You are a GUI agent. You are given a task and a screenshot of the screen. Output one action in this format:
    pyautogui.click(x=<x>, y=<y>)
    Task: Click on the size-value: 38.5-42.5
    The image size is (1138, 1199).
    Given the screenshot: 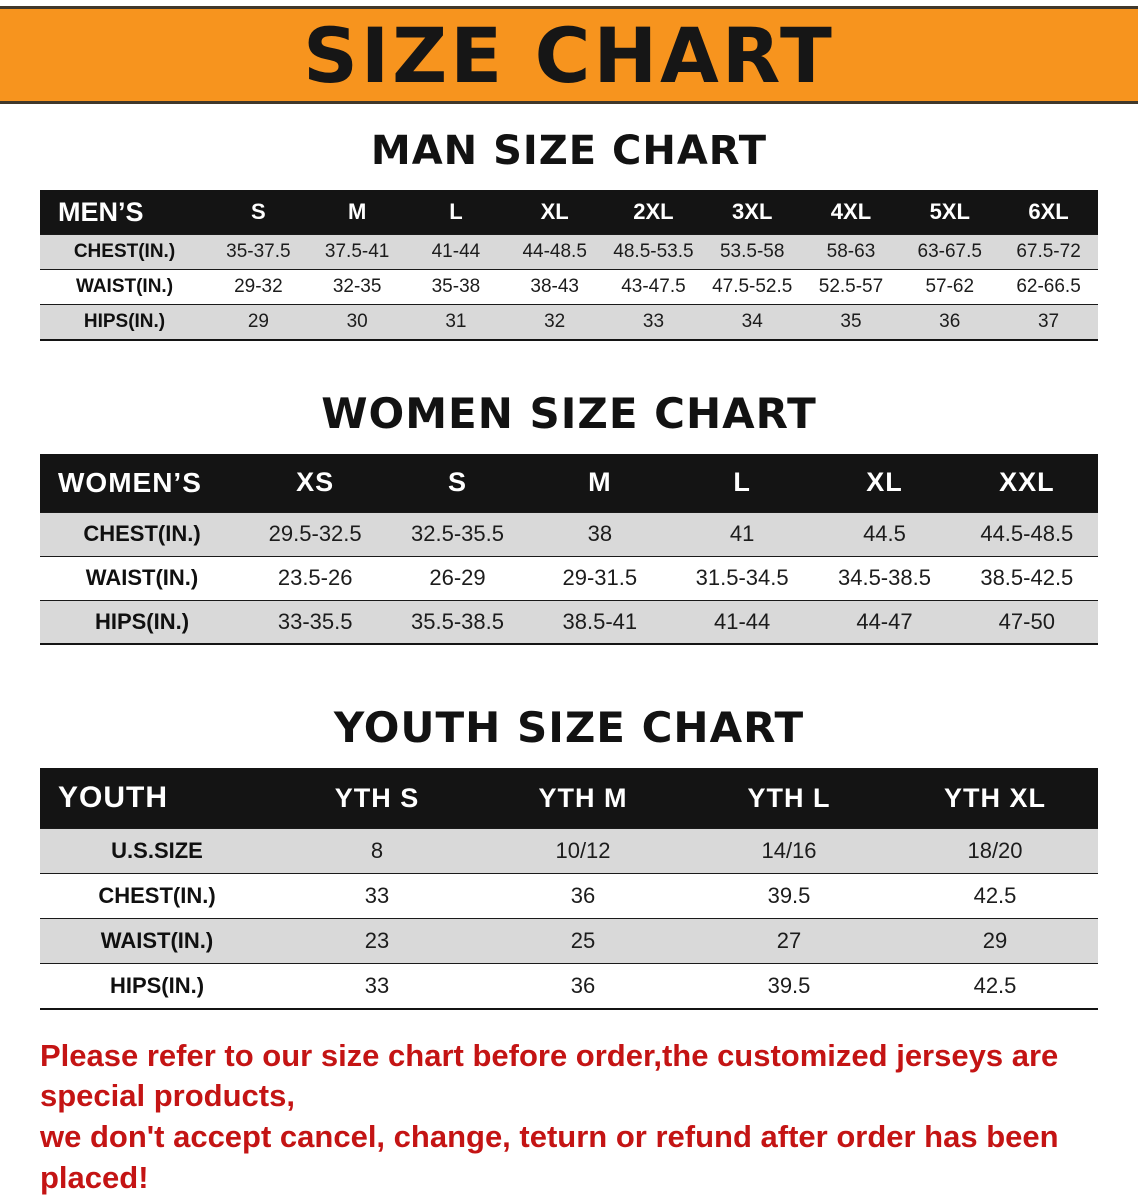 What is the action you would take?
    pyautogui.click(x=1027, y=578)
    